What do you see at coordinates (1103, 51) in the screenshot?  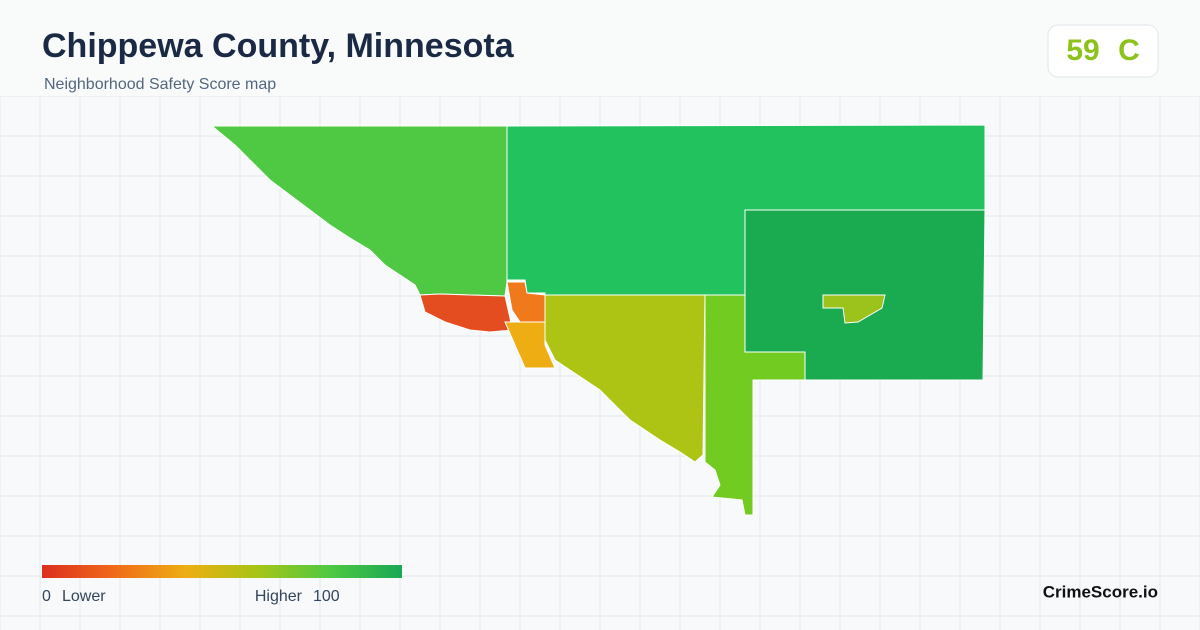 I see `score-badge` at bounding box center [1103, 51].